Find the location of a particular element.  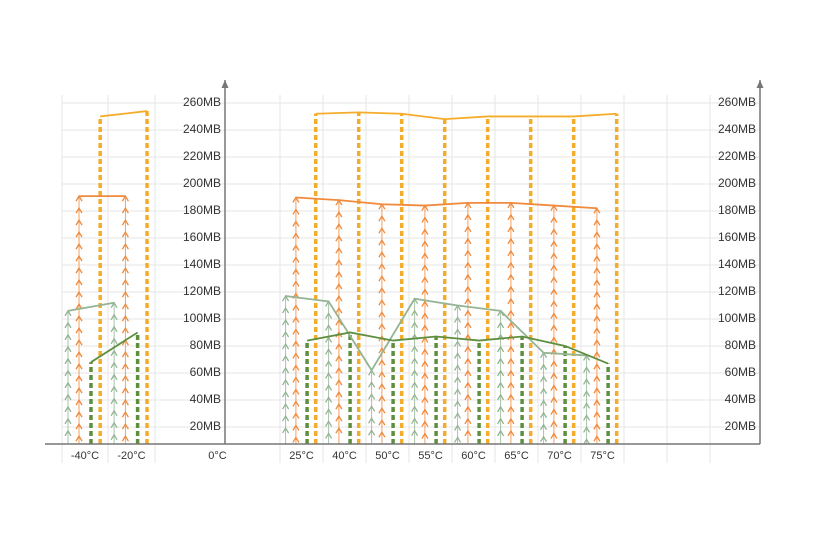

y2-tick-label: 200MB is located at coordinates (737, 183).